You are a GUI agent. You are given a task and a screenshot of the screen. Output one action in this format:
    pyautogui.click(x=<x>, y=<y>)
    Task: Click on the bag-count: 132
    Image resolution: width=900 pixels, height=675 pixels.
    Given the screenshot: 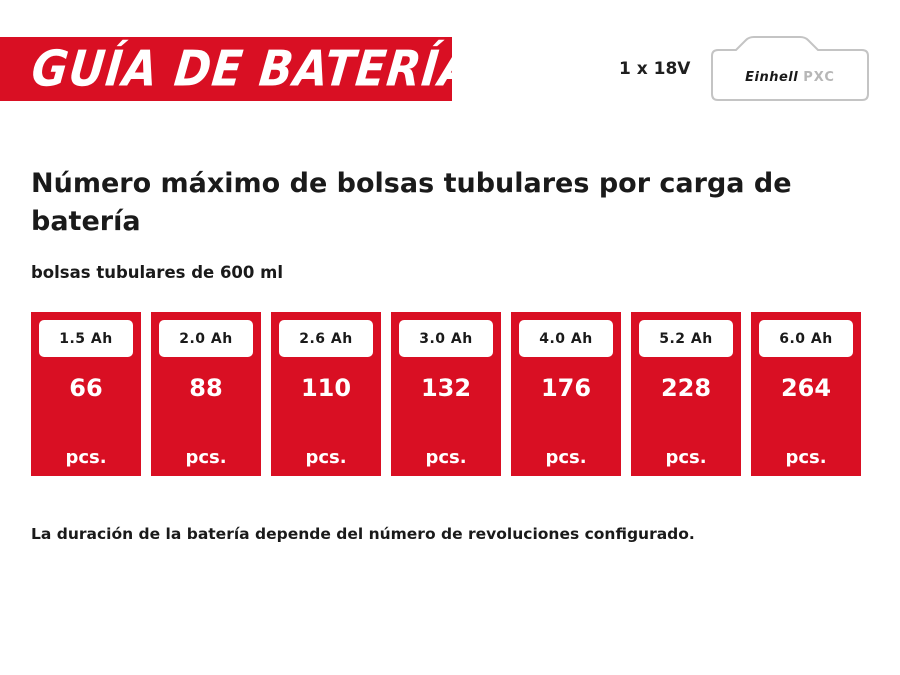 What is the action you would take?
    pyautogui.click(x=446, y=388)
    